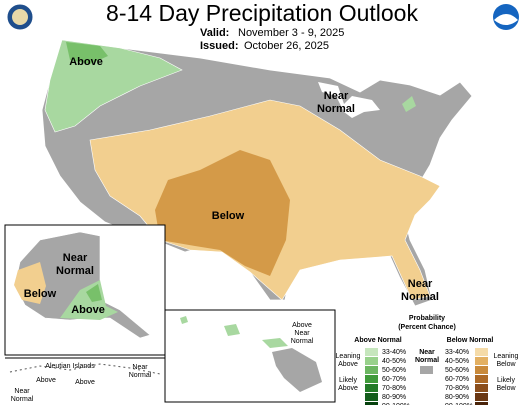  Describe the element at coordinates (262, 13) in the screenshot. I see `title: 8-14 Day Precipitation Outlook` at that location.